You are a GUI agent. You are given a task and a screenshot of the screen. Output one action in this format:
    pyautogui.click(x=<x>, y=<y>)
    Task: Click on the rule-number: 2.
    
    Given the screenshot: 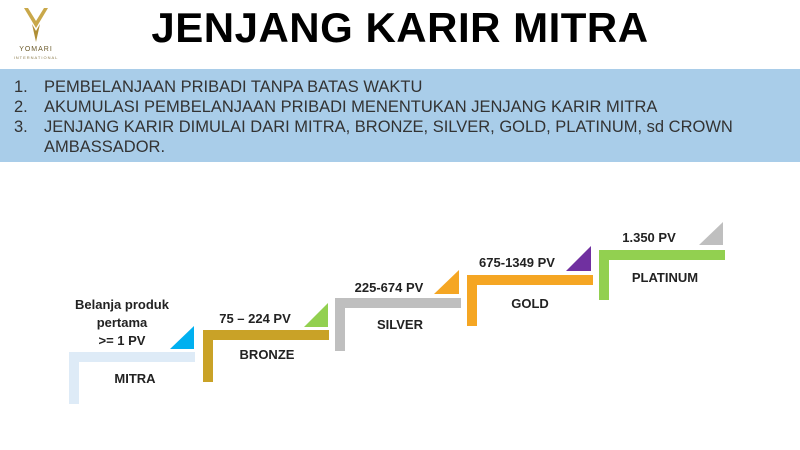 What is the action you would take?
    pyautogui.click(x=21, y=107)
    